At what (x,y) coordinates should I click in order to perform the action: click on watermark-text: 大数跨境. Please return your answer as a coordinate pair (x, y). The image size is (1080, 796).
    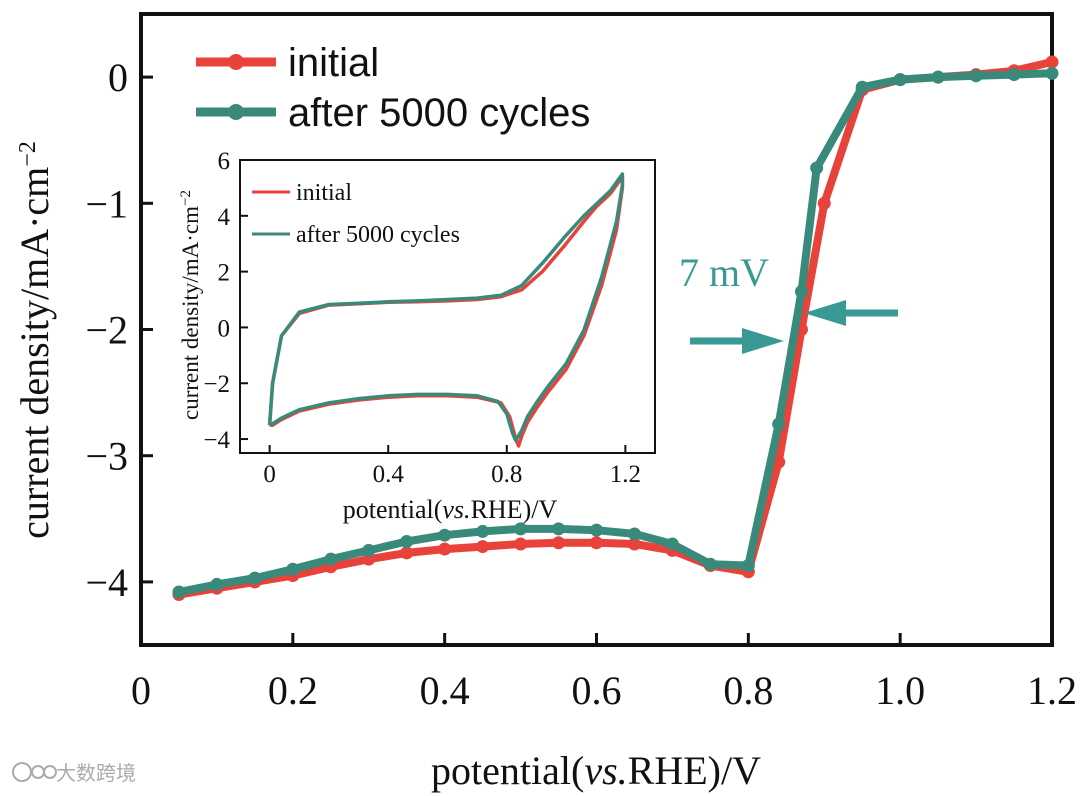
    Looking at the image, I should click on (96, 773).